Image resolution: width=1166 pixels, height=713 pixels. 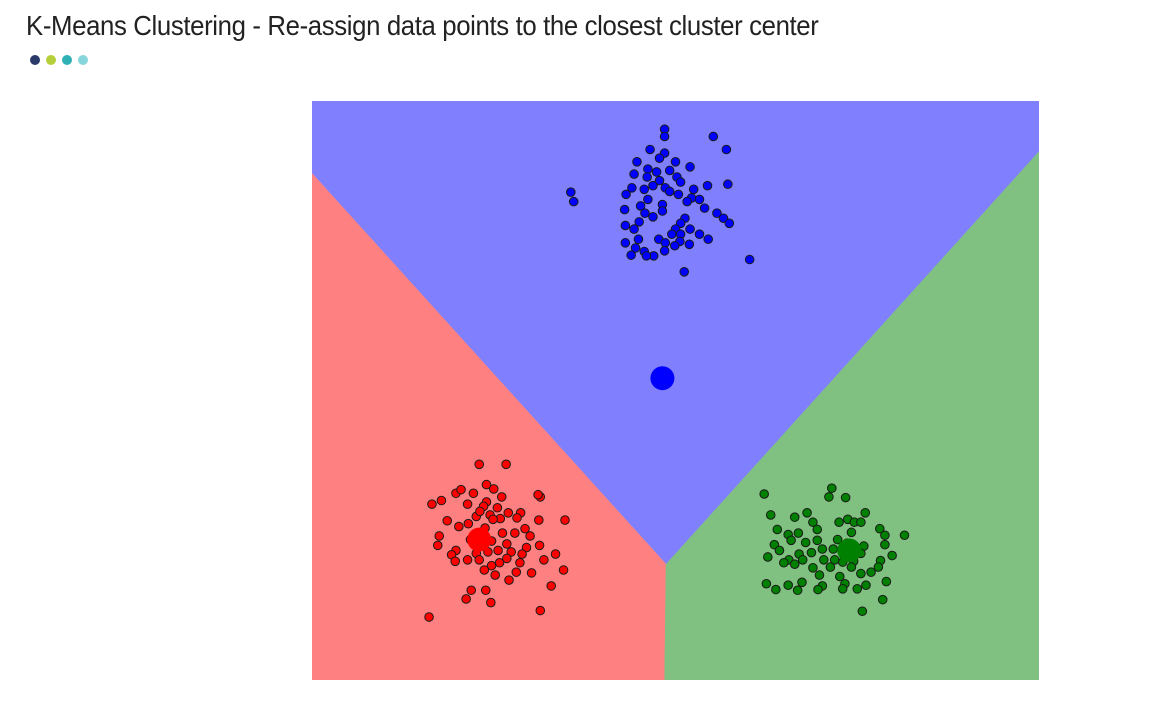 What do you see at coordinates (59, 60) in the screenshot?
I see `decorative-dots` at bounding box center [59, 60].